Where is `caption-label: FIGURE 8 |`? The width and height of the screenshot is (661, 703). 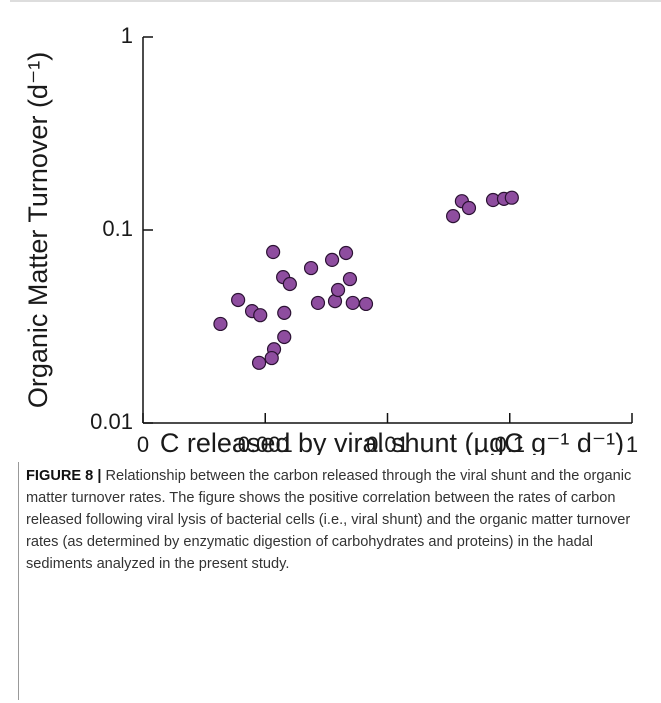 caption-label: FIGURE 8 | is located at coordinates (64, 476).